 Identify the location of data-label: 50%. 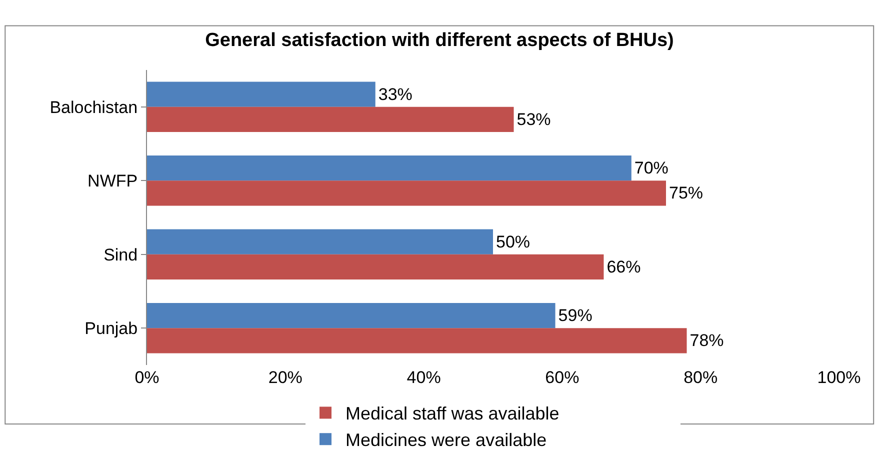
(513, 242).